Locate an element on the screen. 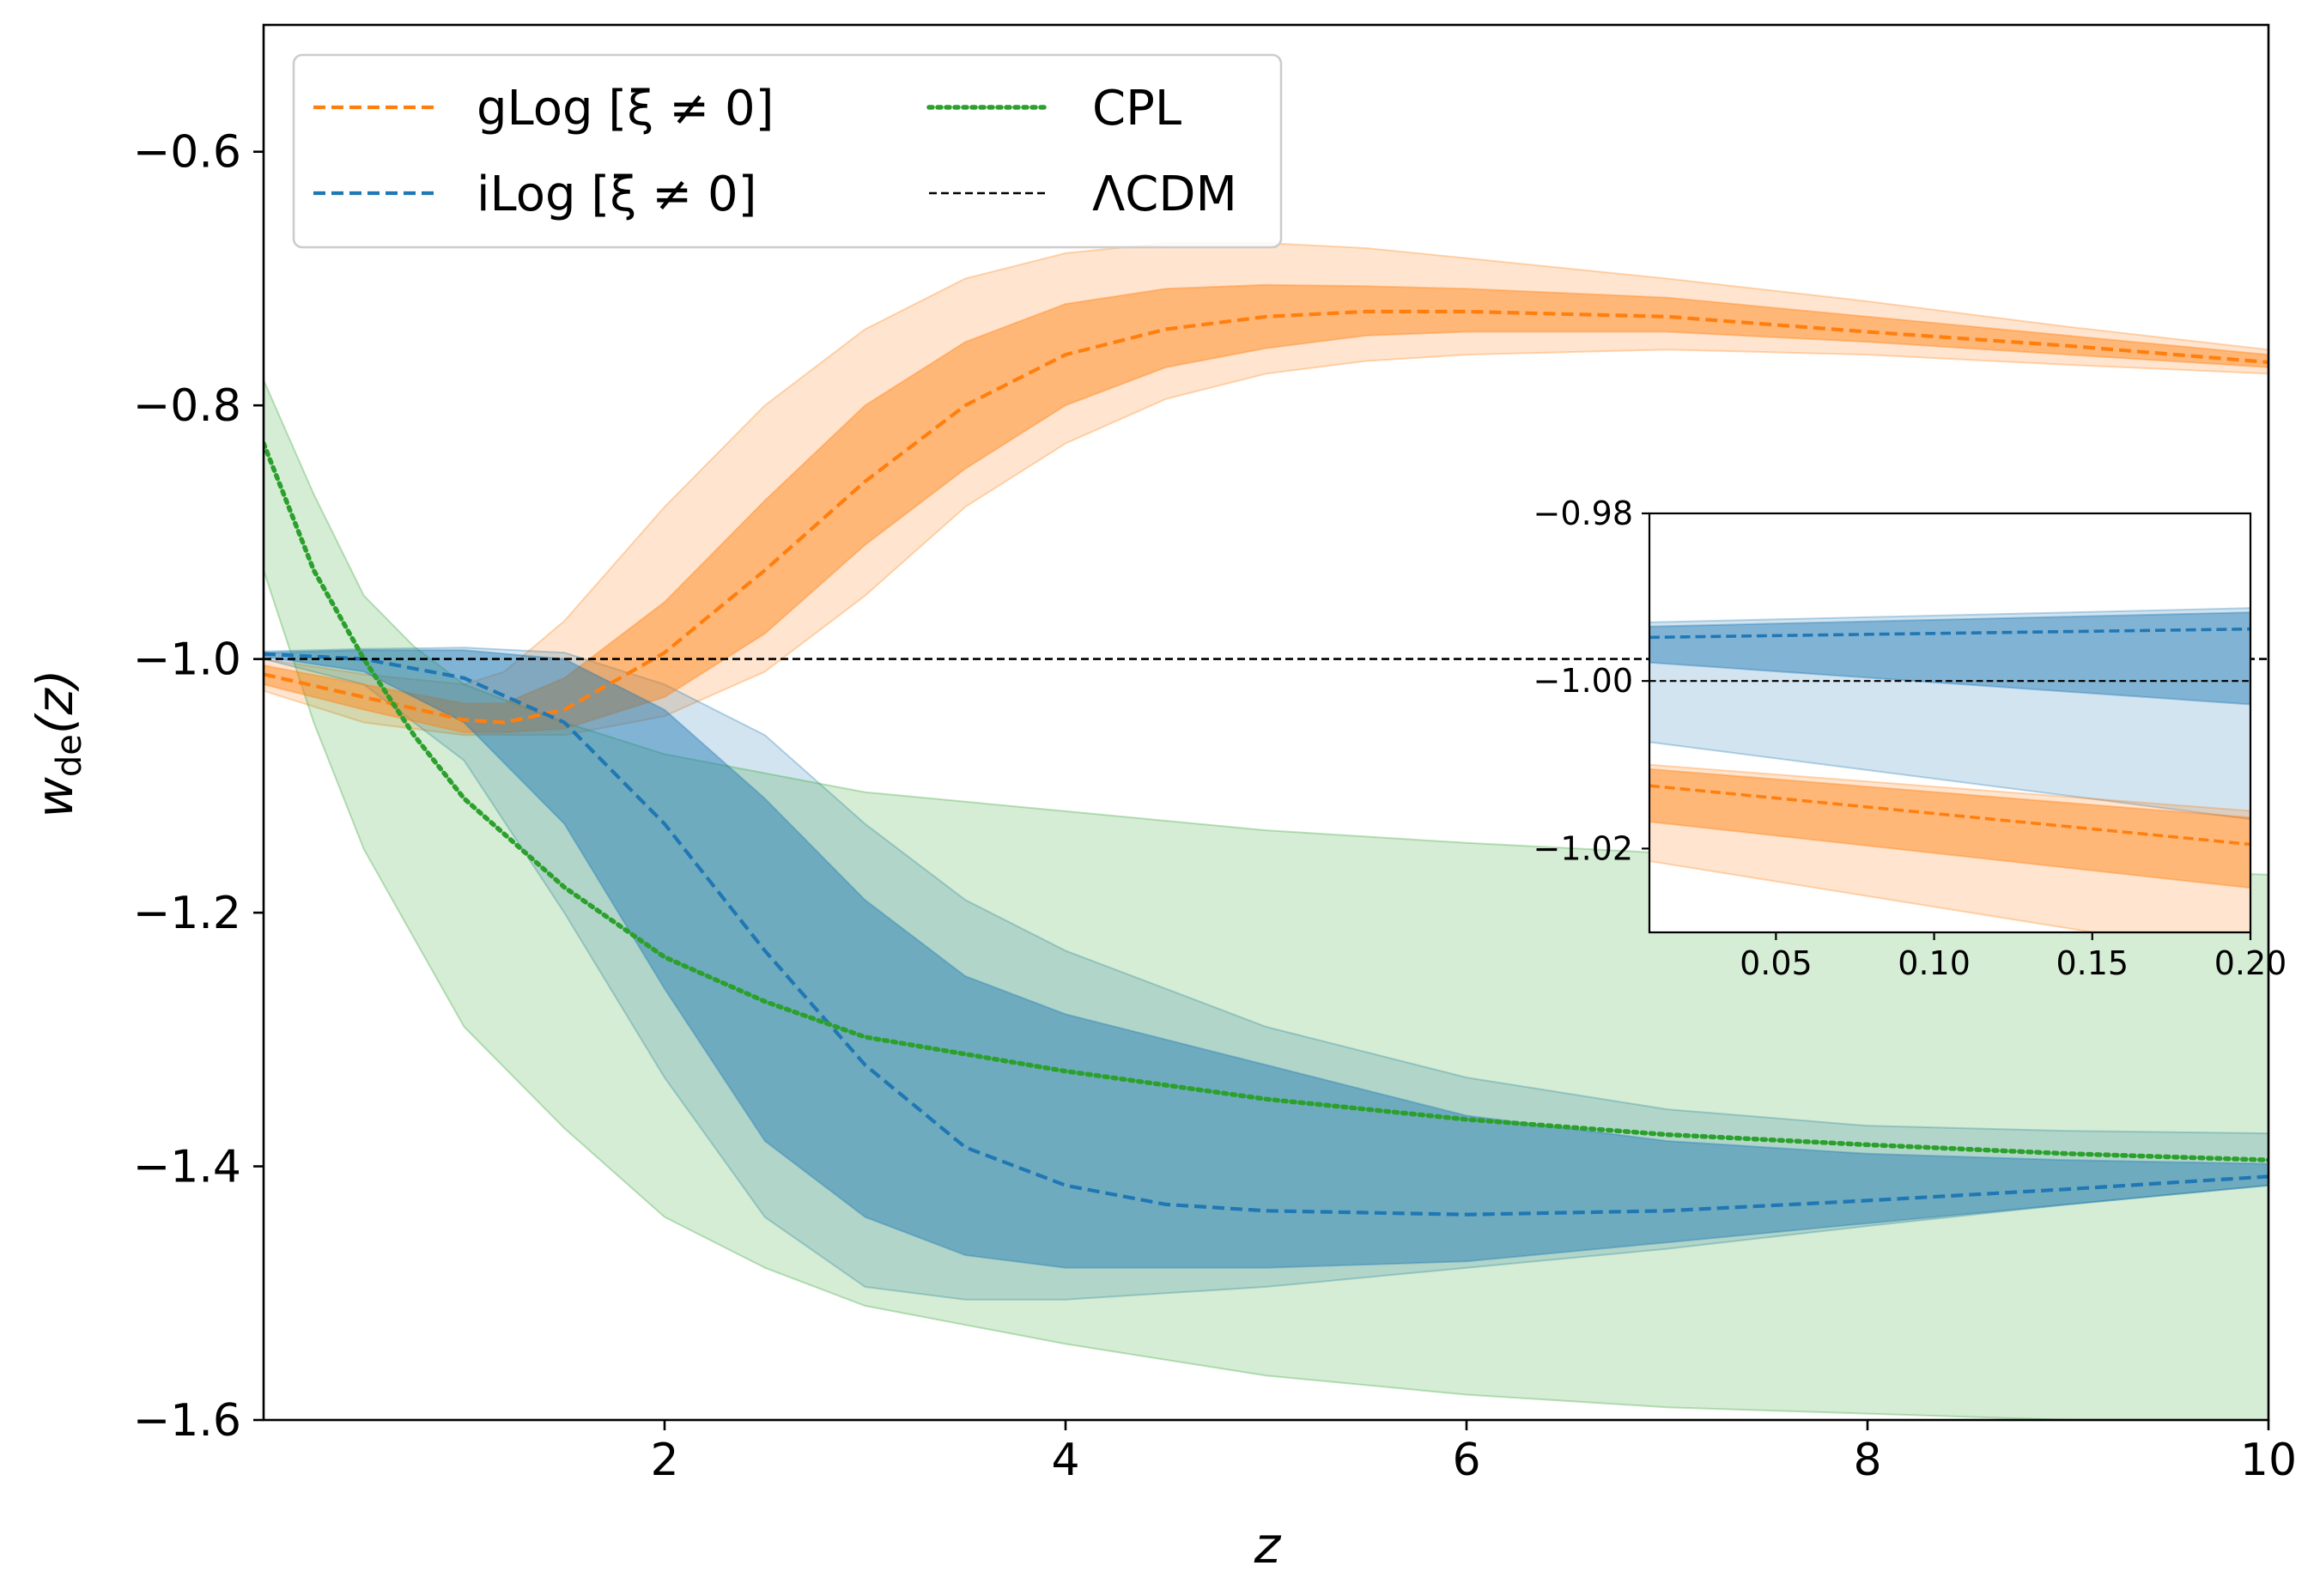  y-axis-label-tail: (z) is located at coordinates (55, 701).